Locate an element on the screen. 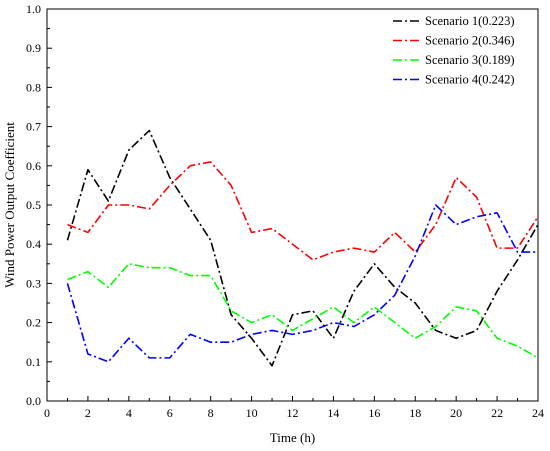  x-tick-label: 18 is located at coordinates (415, 413).